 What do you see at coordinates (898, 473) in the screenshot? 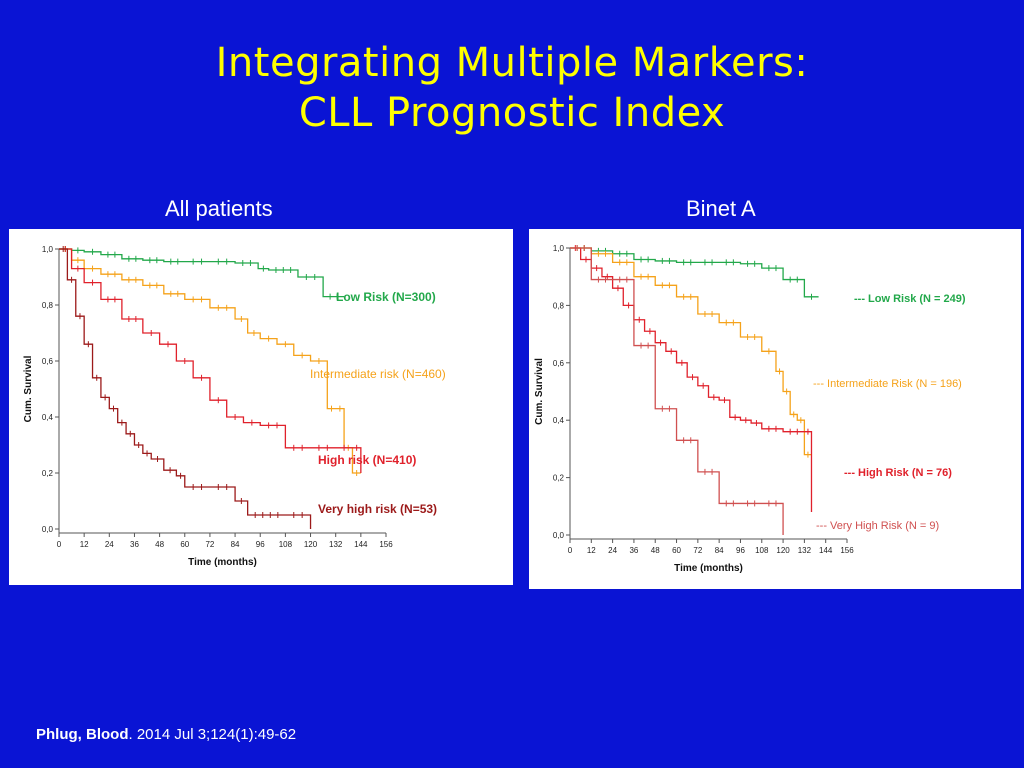
I see `series-label-2: --- High Risk (N = 76)` at bounding box center [898, 473].